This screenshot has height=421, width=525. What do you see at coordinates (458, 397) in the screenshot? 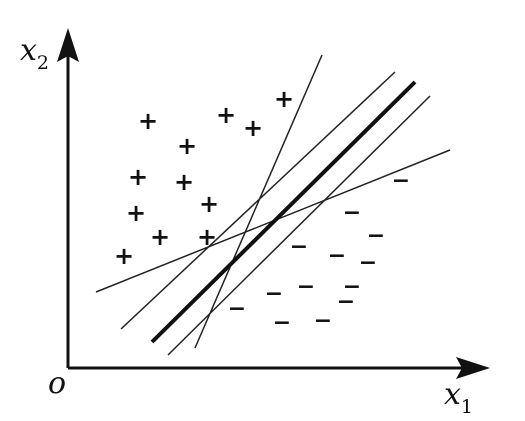
I see `x-axis-label: x1` at bounding box center [458, 397].